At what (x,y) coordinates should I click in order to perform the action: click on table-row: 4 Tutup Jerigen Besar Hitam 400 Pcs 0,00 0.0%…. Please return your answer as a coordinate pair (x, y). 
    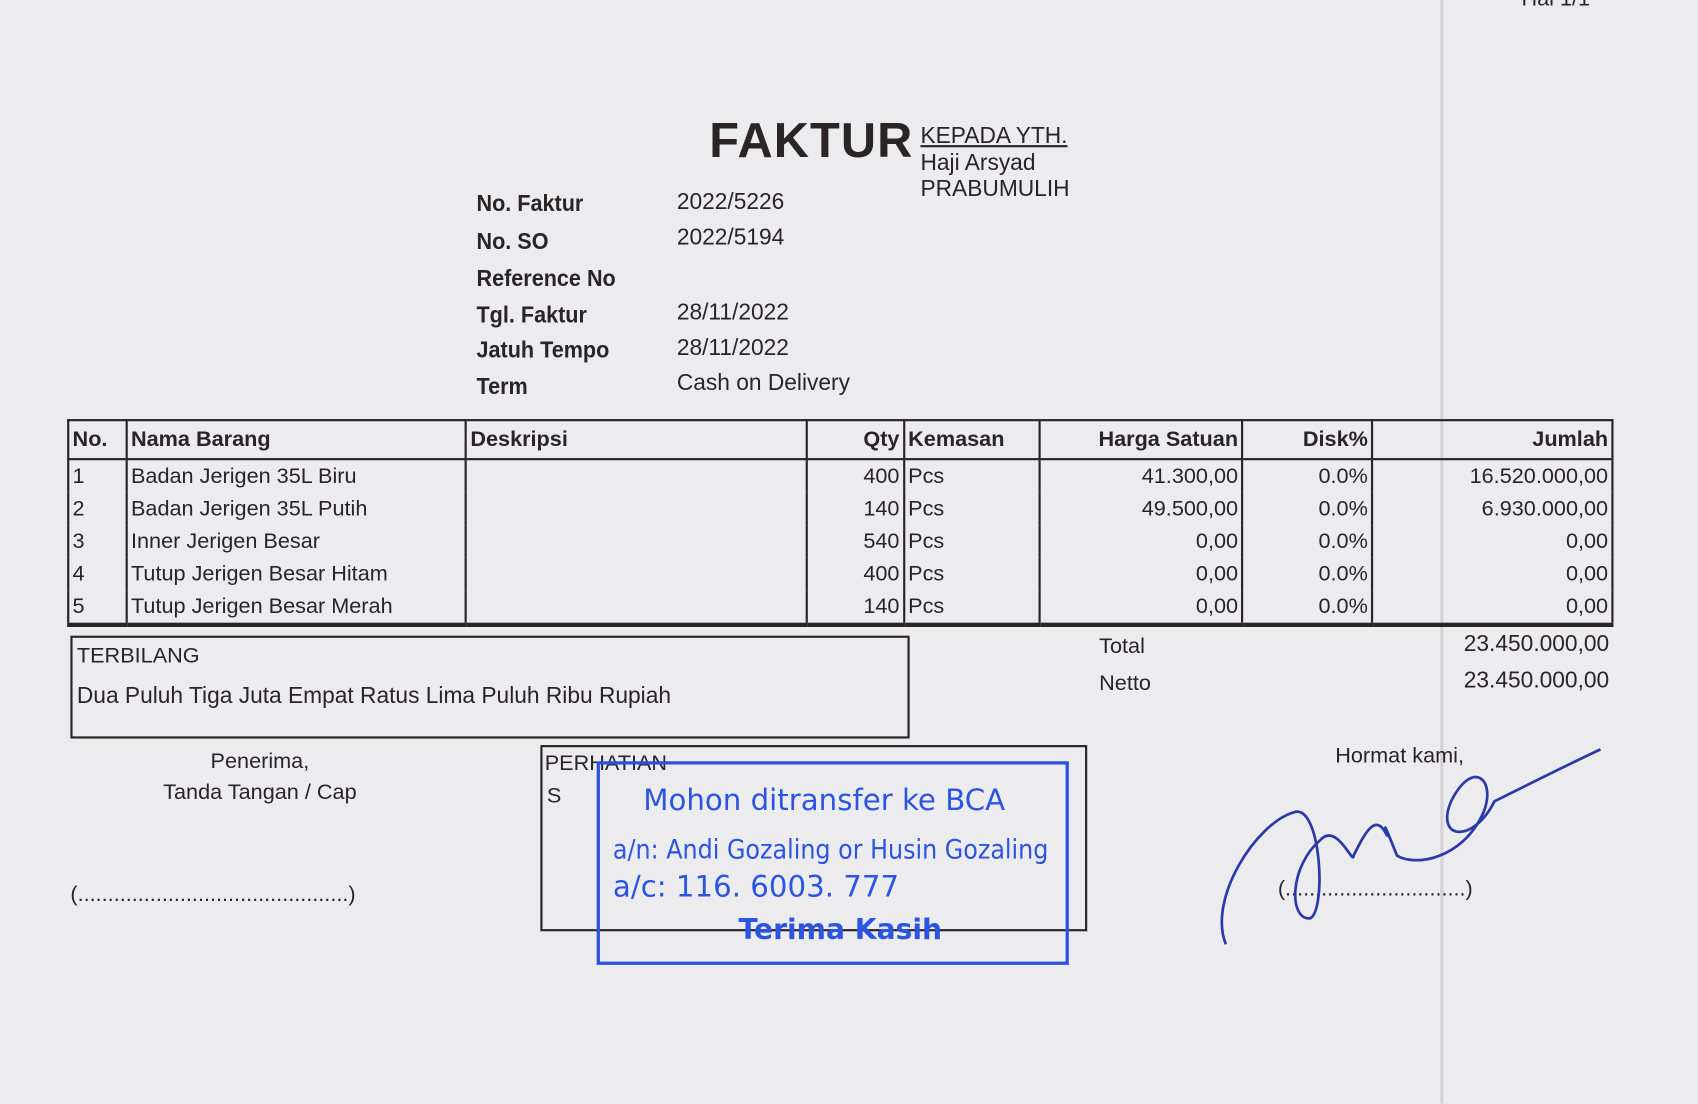
    Looking at the image, I should click on (840, 574).